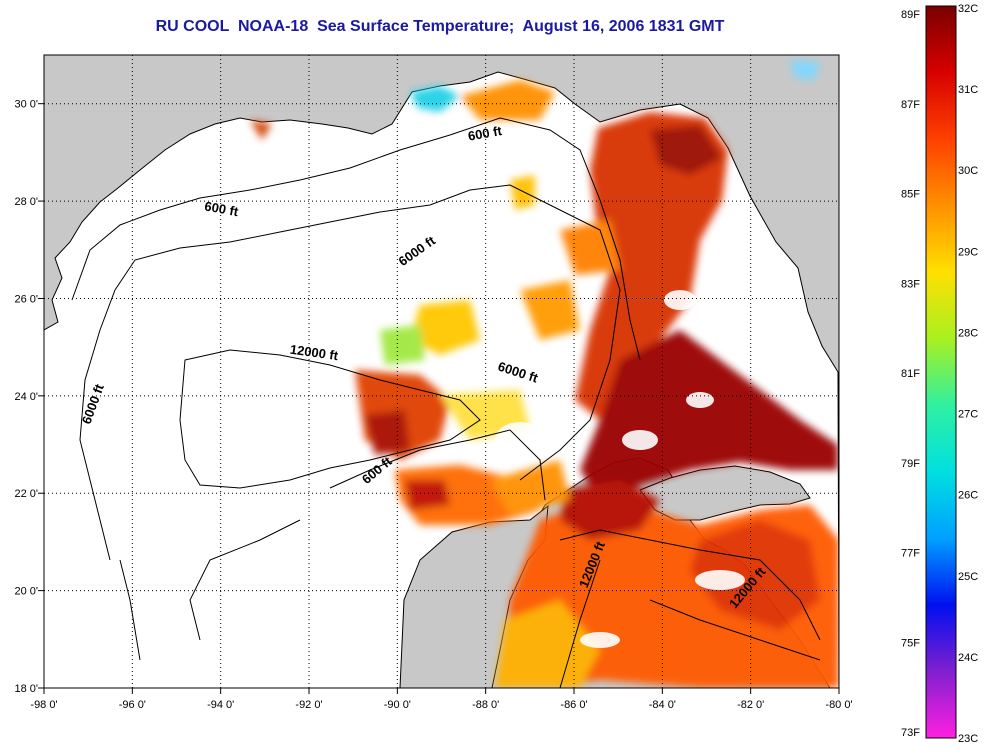 This screenshot has width=992, height=754. Describe the element at coordinates (910, 195) in the screenshot. I see `colorbar-f-label: 85F` at that location.